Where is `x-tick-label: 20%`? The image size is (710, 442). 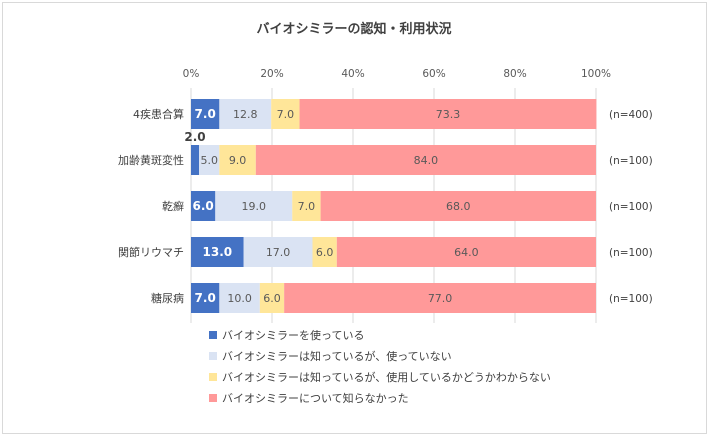 x-tick-label: 20% is located at coordinates (271, 74).